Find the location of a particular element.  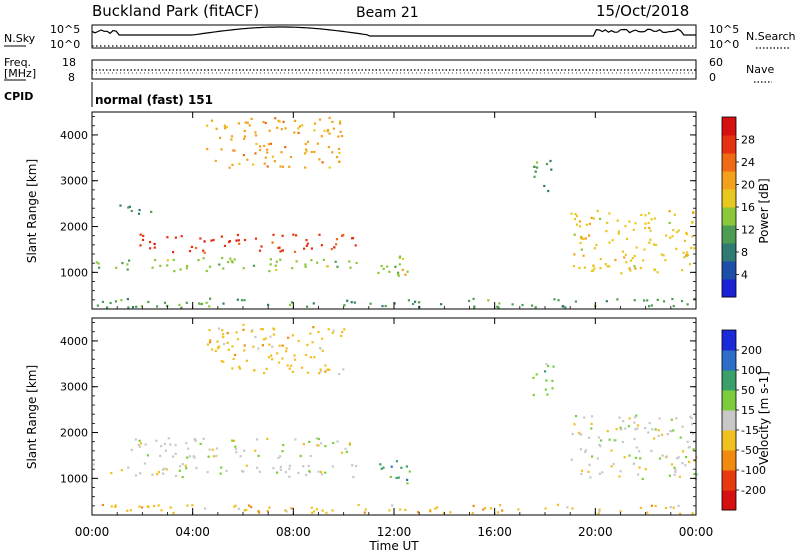

colorbar-tick-label: 12 is located at coordinates (748, 230).